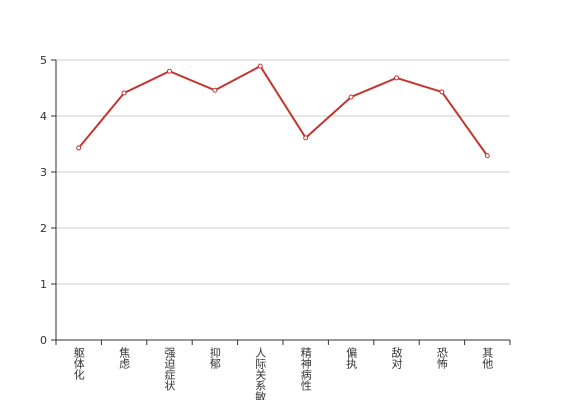 The width and height of the screenshot is (567, 400). Describe the element at coordinates (260, 373) in the screenshot. I see `x-tick-label: 人际关系敏感` at that location.